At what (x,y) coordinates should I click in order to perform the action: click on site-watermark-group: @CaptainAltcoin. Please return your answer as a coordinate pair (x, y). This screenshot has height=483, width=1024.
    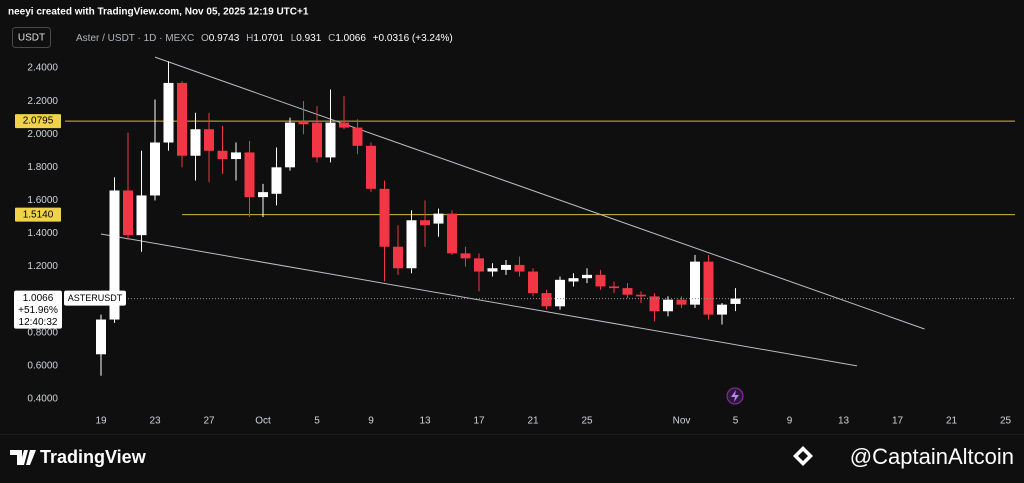
    Looking at the image, I should click on (903, 456).